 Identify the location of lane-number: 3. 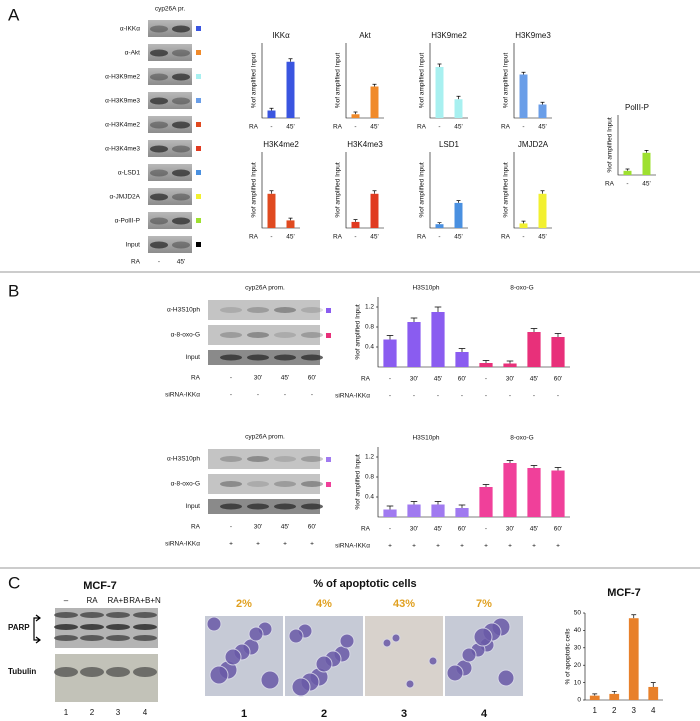
(118, 712).